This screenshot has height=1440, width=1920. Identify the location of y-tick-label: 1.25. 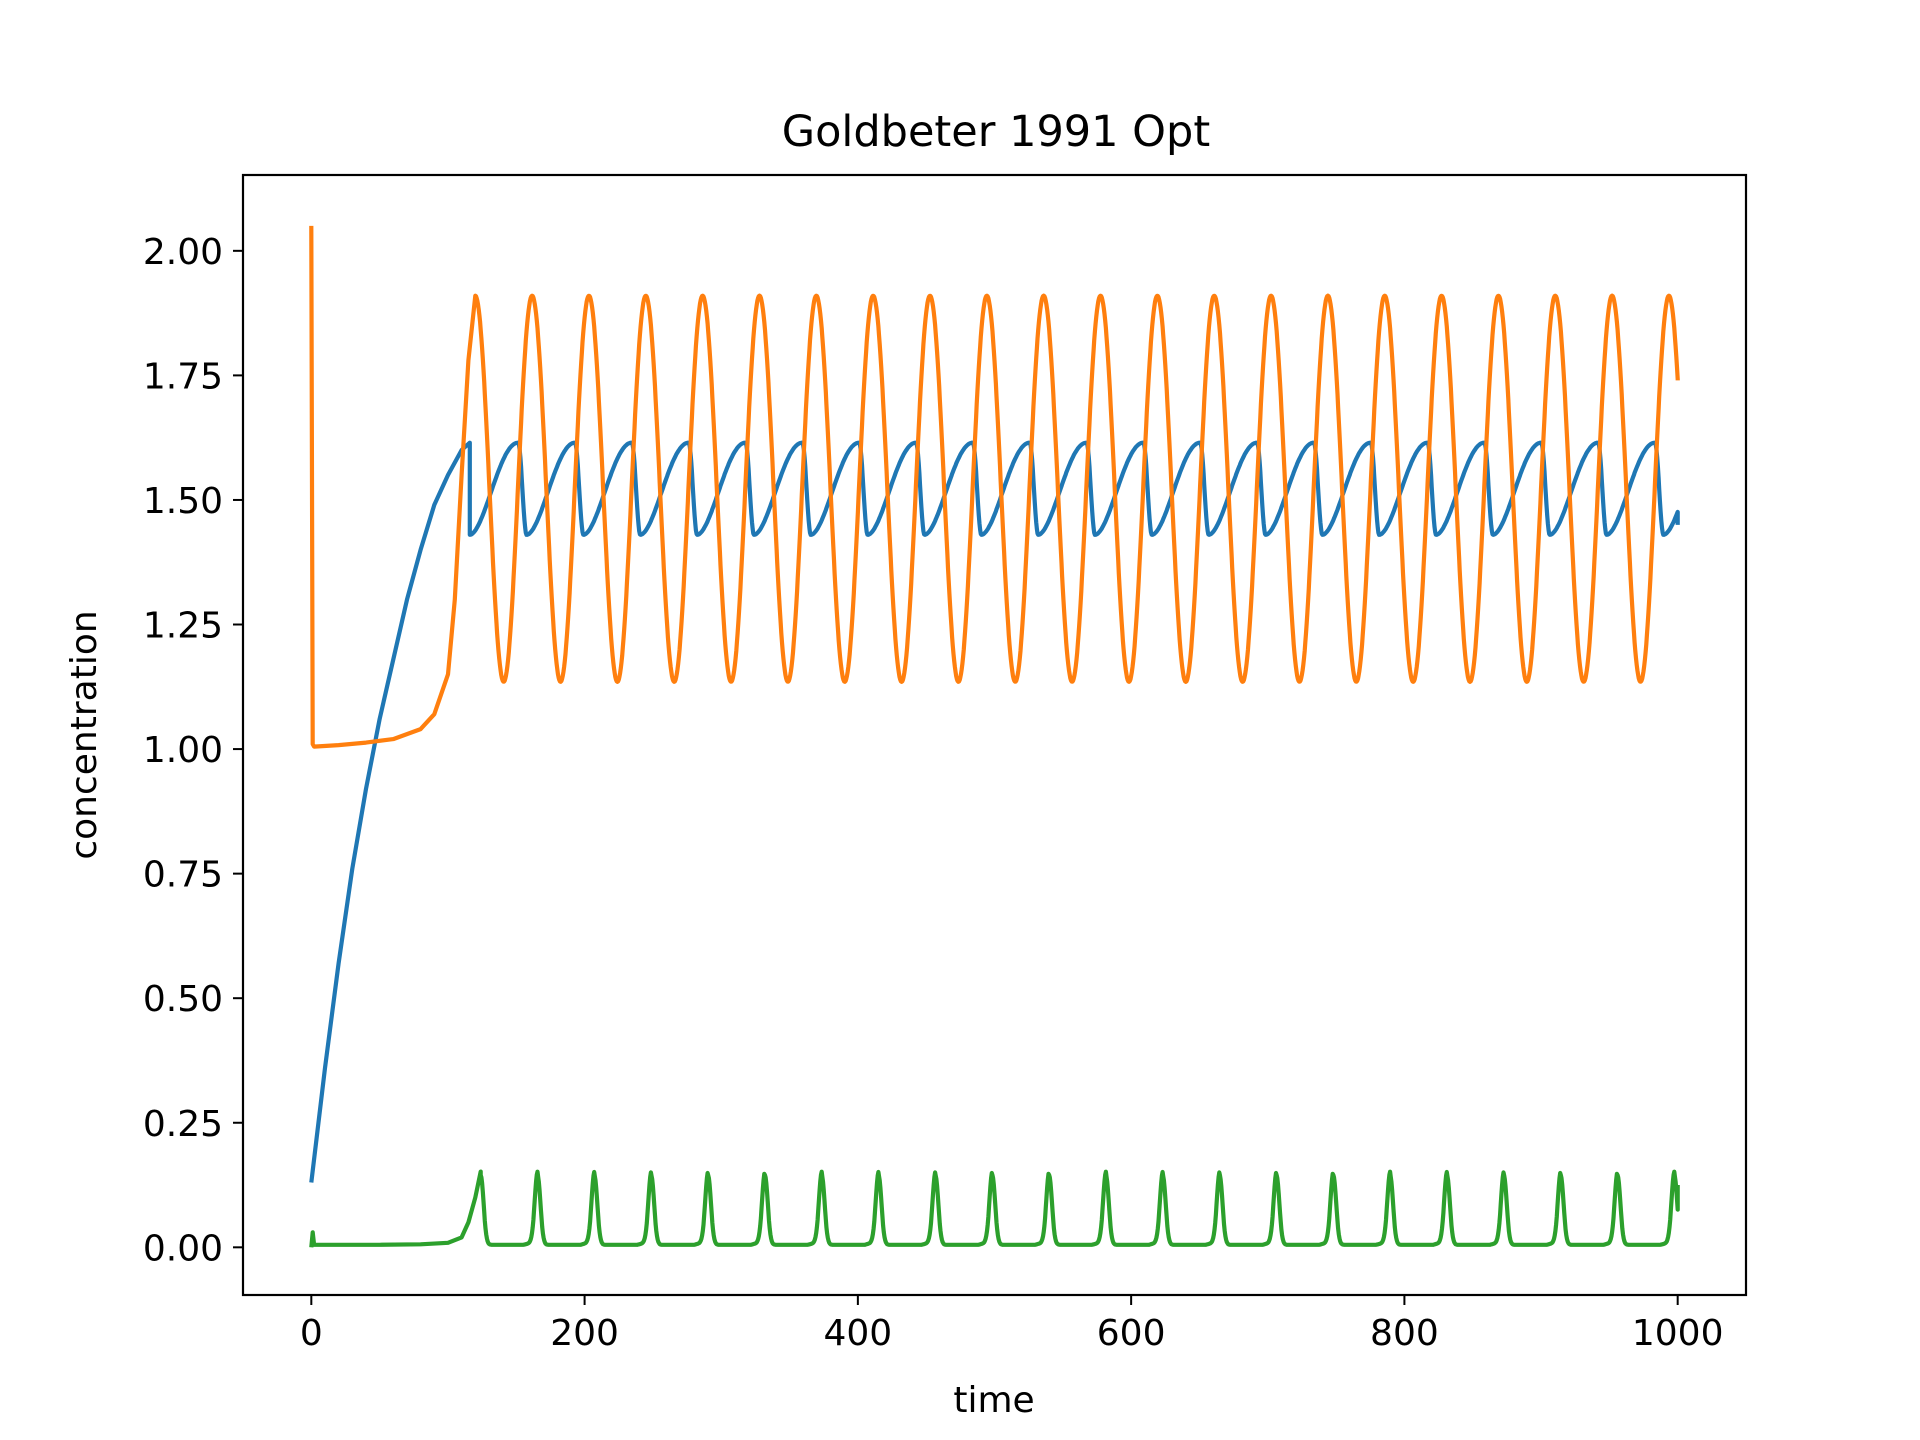
(183, 626).